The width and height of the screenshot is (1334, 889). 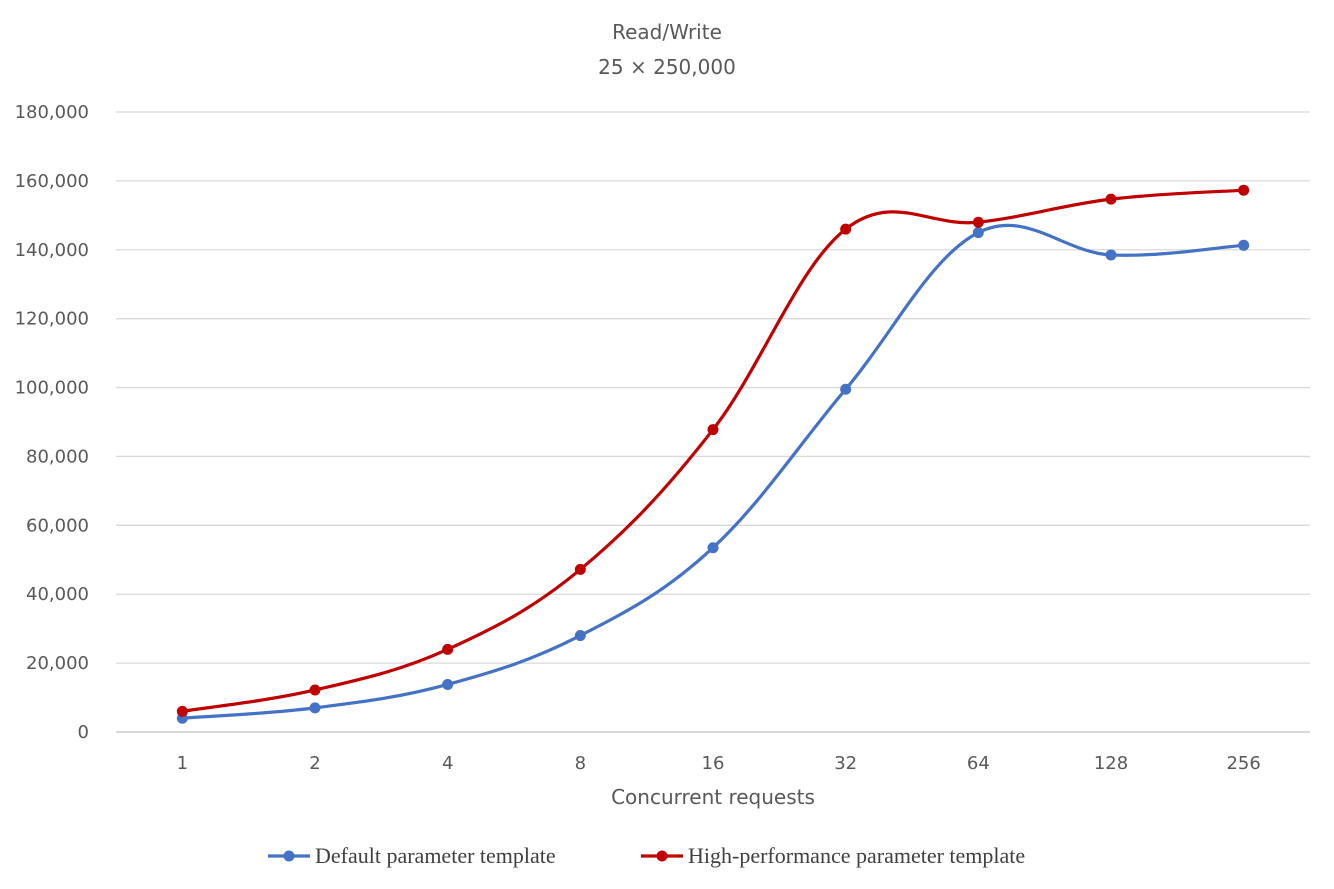 I want to click on y-tick-label: 120,000, so click(x=52, y=319).